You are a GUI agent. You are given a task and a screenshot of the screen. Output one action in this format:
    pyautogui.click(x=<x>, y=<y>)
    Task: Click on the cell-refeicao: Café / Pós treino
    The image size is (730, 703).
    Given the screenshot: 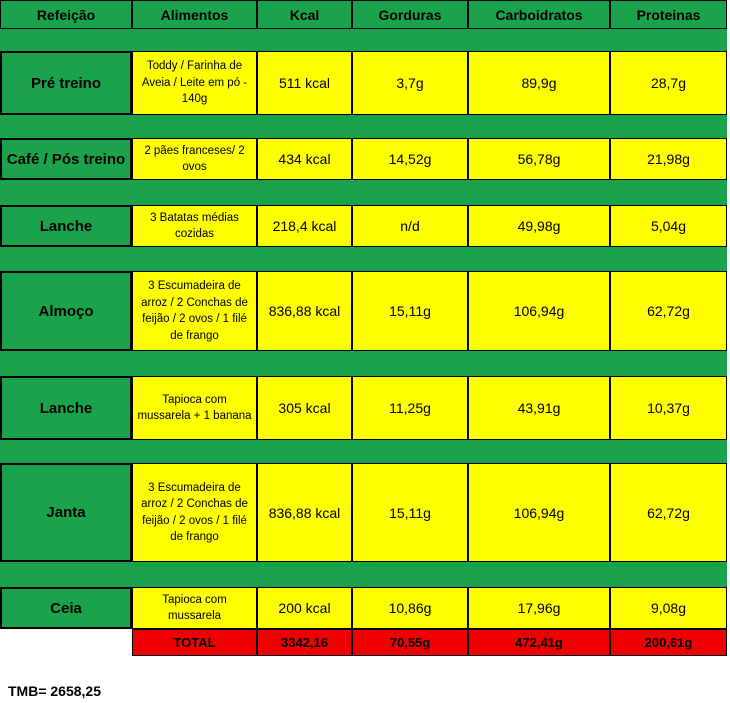 What is the action you would take?
    pyautogui.click(x=66, y=159)
    